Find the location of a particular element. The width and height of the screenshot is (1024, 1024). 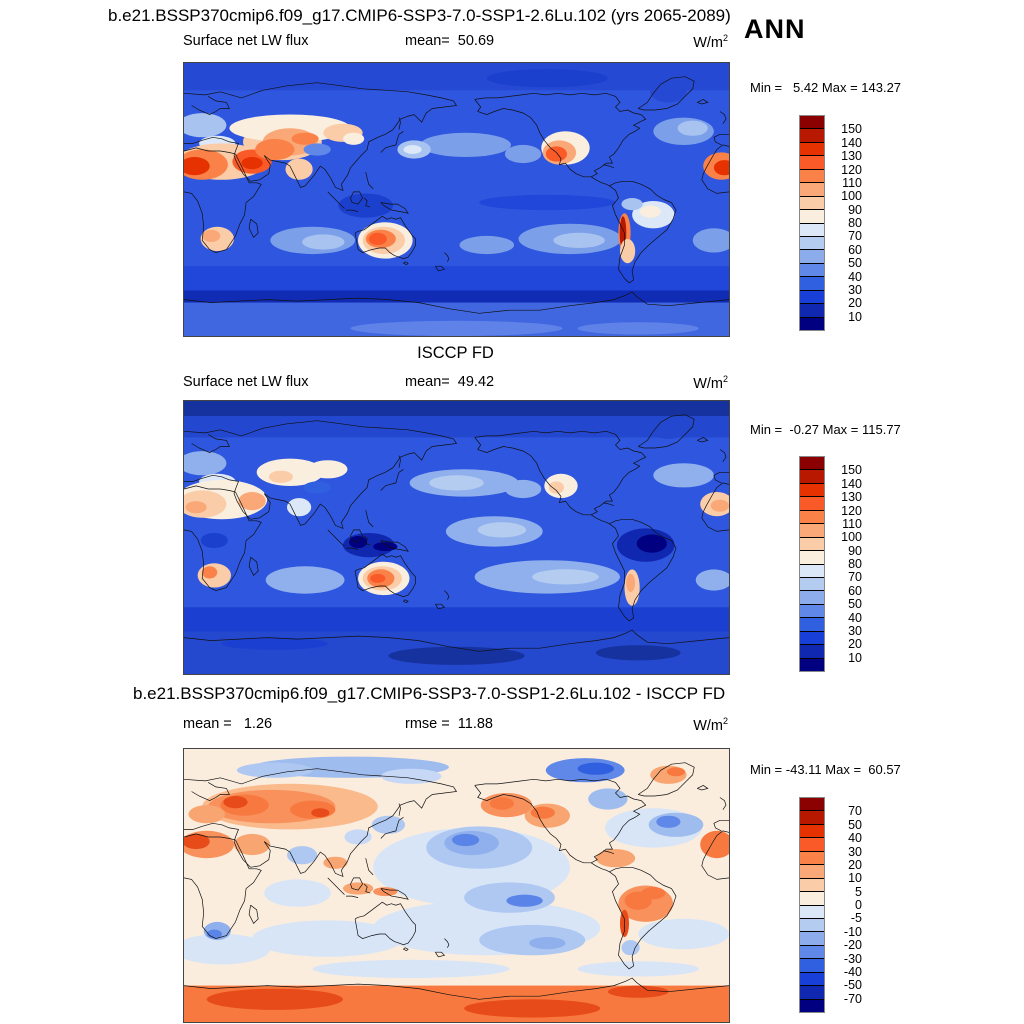

colorbar-tick-label: 130 is located at coordinates (851, 496).